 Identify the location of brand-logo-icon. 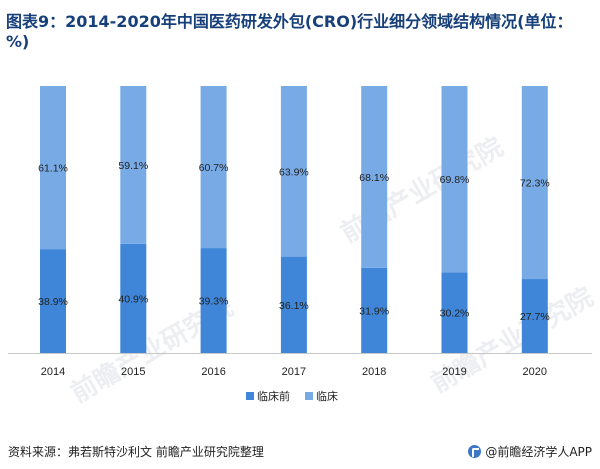
(475, 451).